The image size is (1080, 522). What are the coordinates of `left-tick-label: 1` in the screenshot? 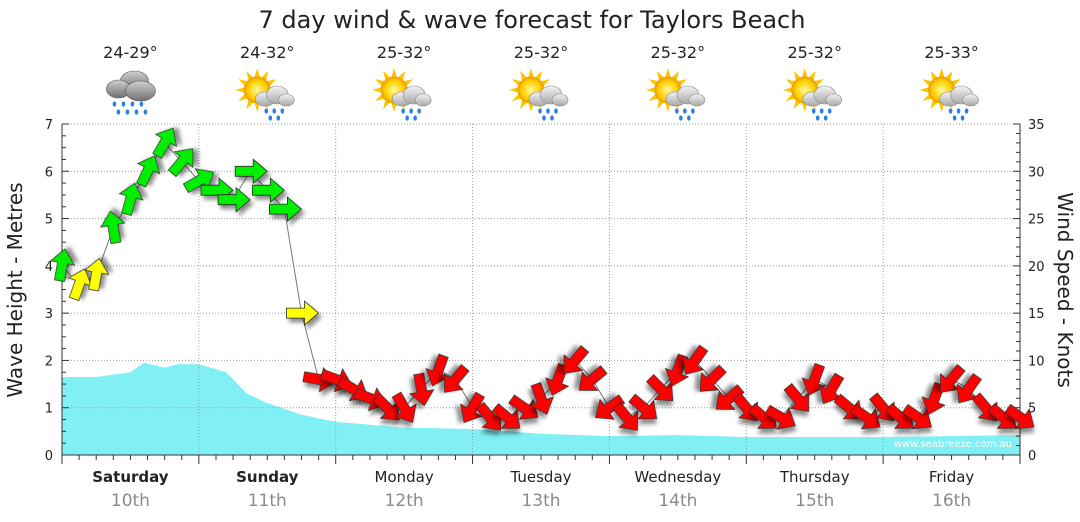 It's located at (49, 409).